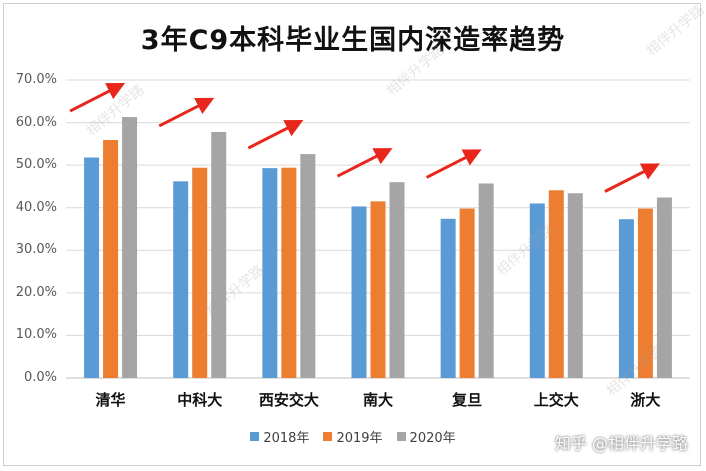 Image resolution: width=706 pixels, height=471 pixels. What do you see at coordinates (92, 267) in the screenshot?
I see `bar-2018年-清华` at bounding box center [92, 267].